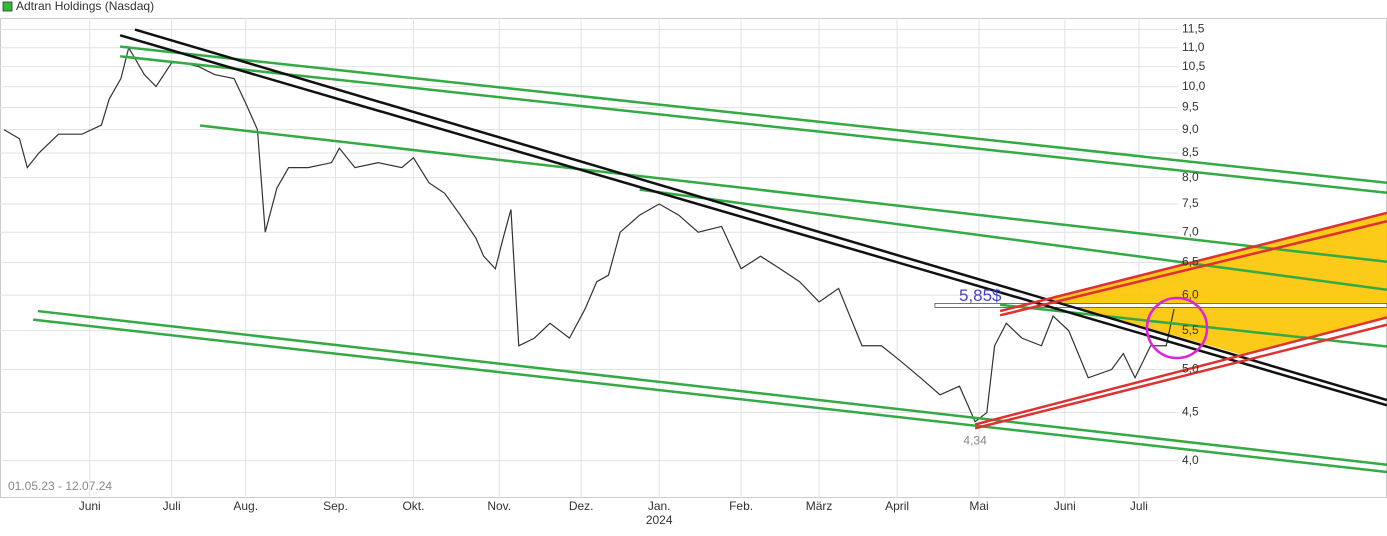 The image size is (1387, 536). What do you see at coordinates (659, 506) in the screenshot?
I see `x-tick-label: Jan.` at bounding box center [659, 506].